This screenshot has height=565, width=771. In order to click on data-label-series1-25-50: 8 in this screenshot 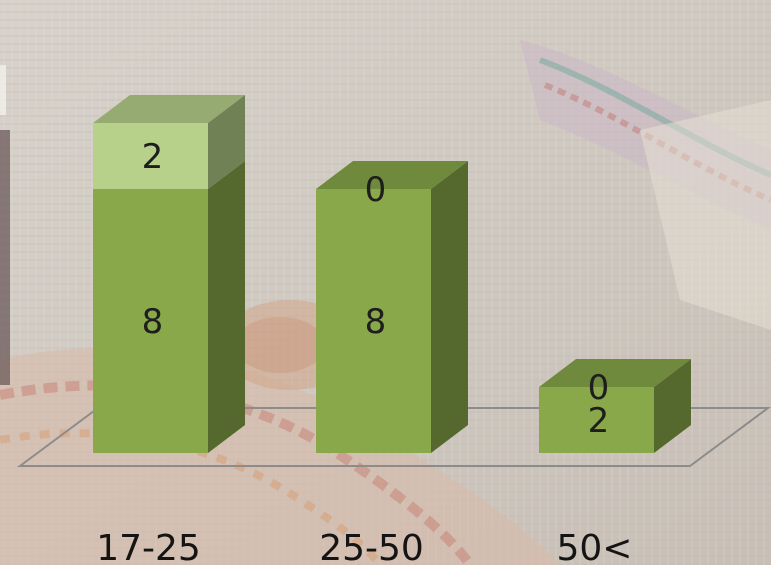, I will do `click(376, 322)`.